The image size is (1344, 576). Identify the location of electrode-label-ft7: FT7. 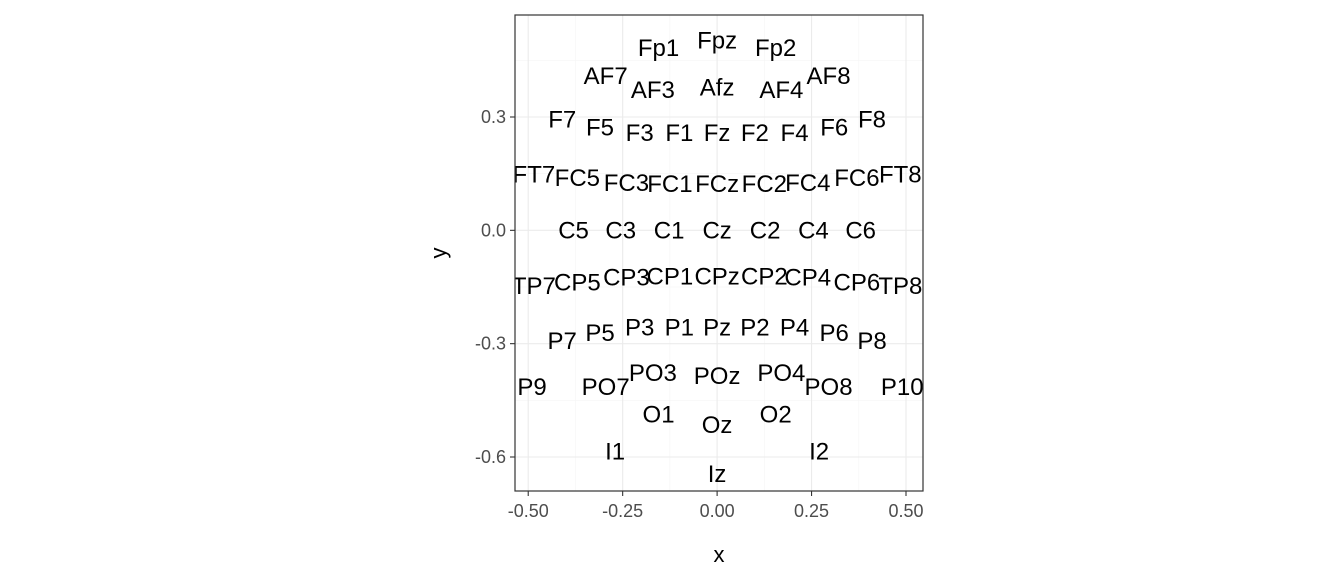
(534, 174).